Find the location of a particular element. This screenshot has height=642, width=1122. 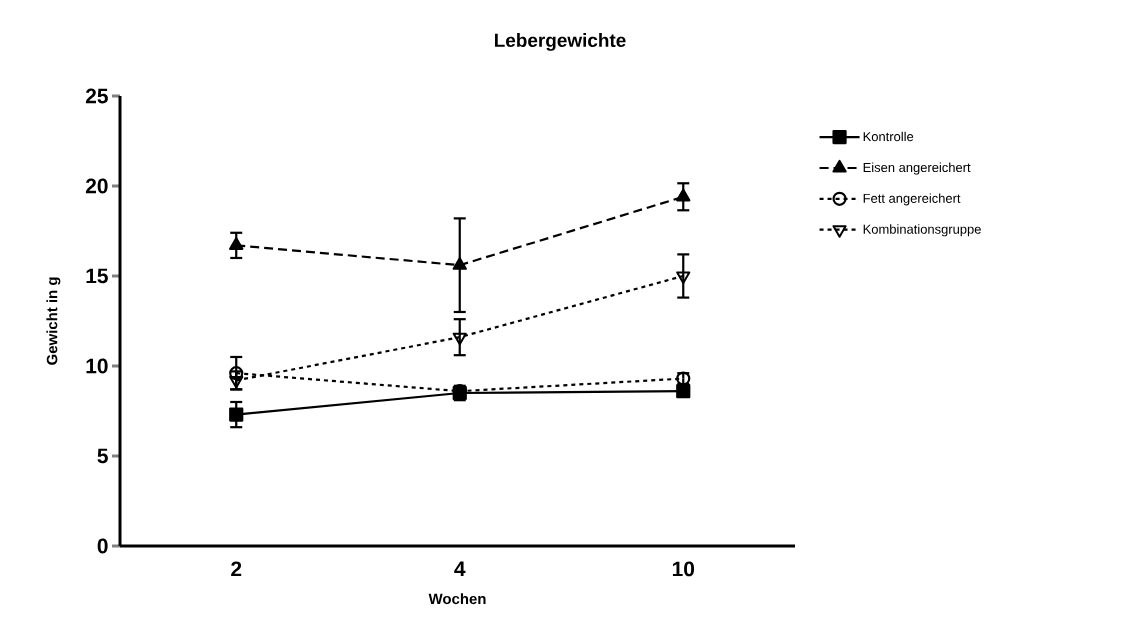

x-tick-label: 4 is located at coordinates (460, 568).